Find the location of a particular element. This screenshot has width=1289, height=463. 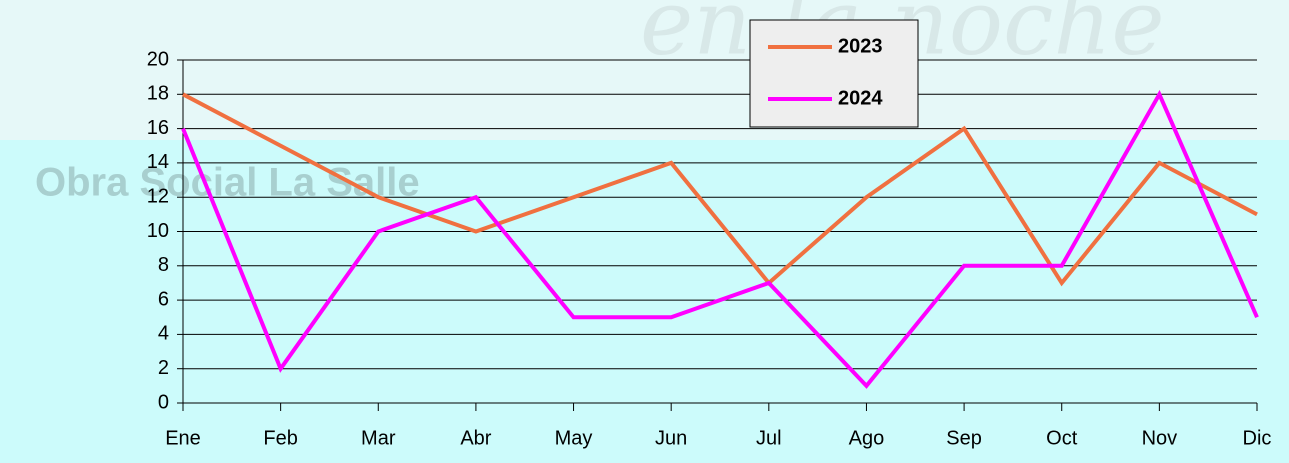

x-tick-label: Nov is located at coordinates (1160, 438).